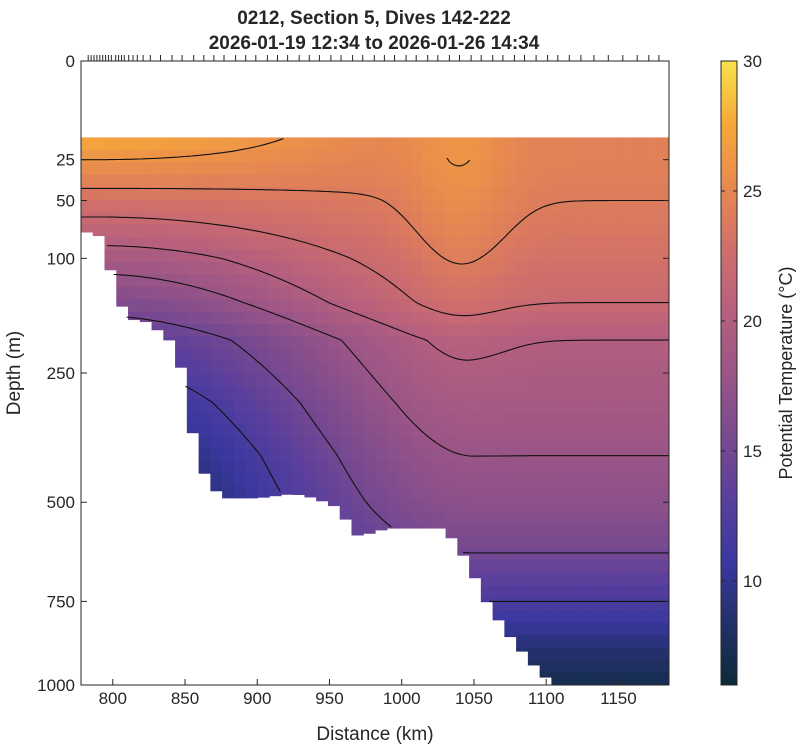 Image resolution: width=800 pixels, height=751 pixels. What do you see at coordinates (185, 698) in the screenshot?
I see `x-tick-label: 850` at bounding box center [185, 698].